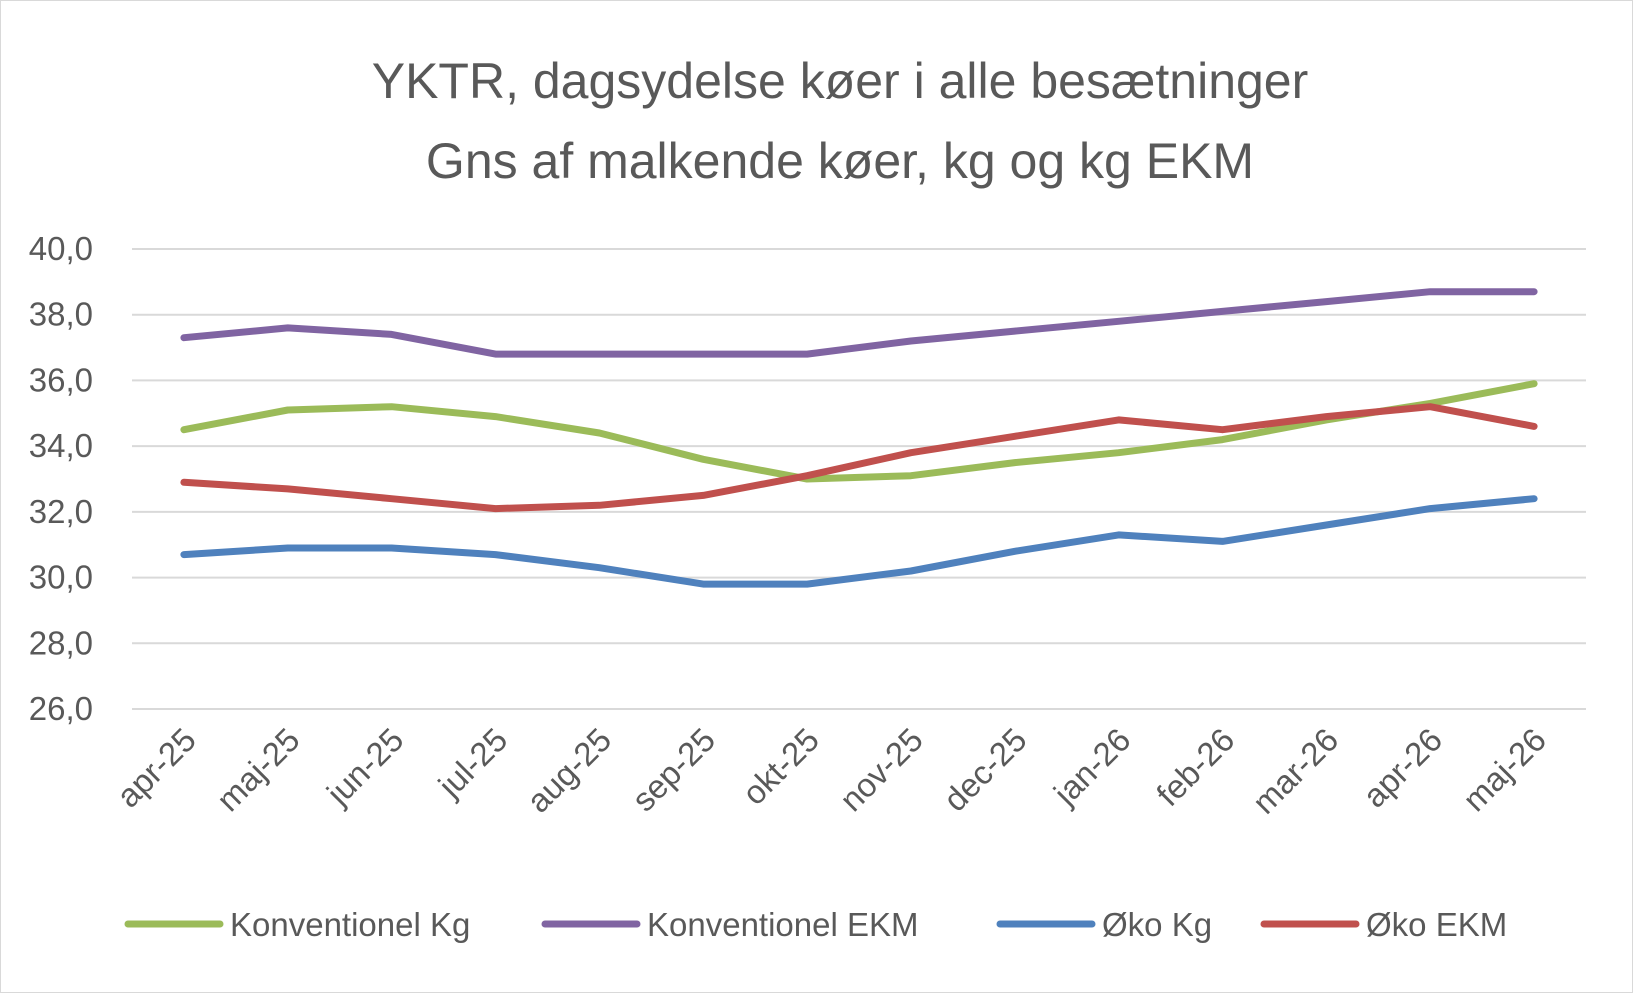 The image size is (1633, 993). Describe the element at coordinates (840, 161) in the screenshot. I see `chart-subtitle: Gns af malkende køer, kg og kg EKM` at that location.